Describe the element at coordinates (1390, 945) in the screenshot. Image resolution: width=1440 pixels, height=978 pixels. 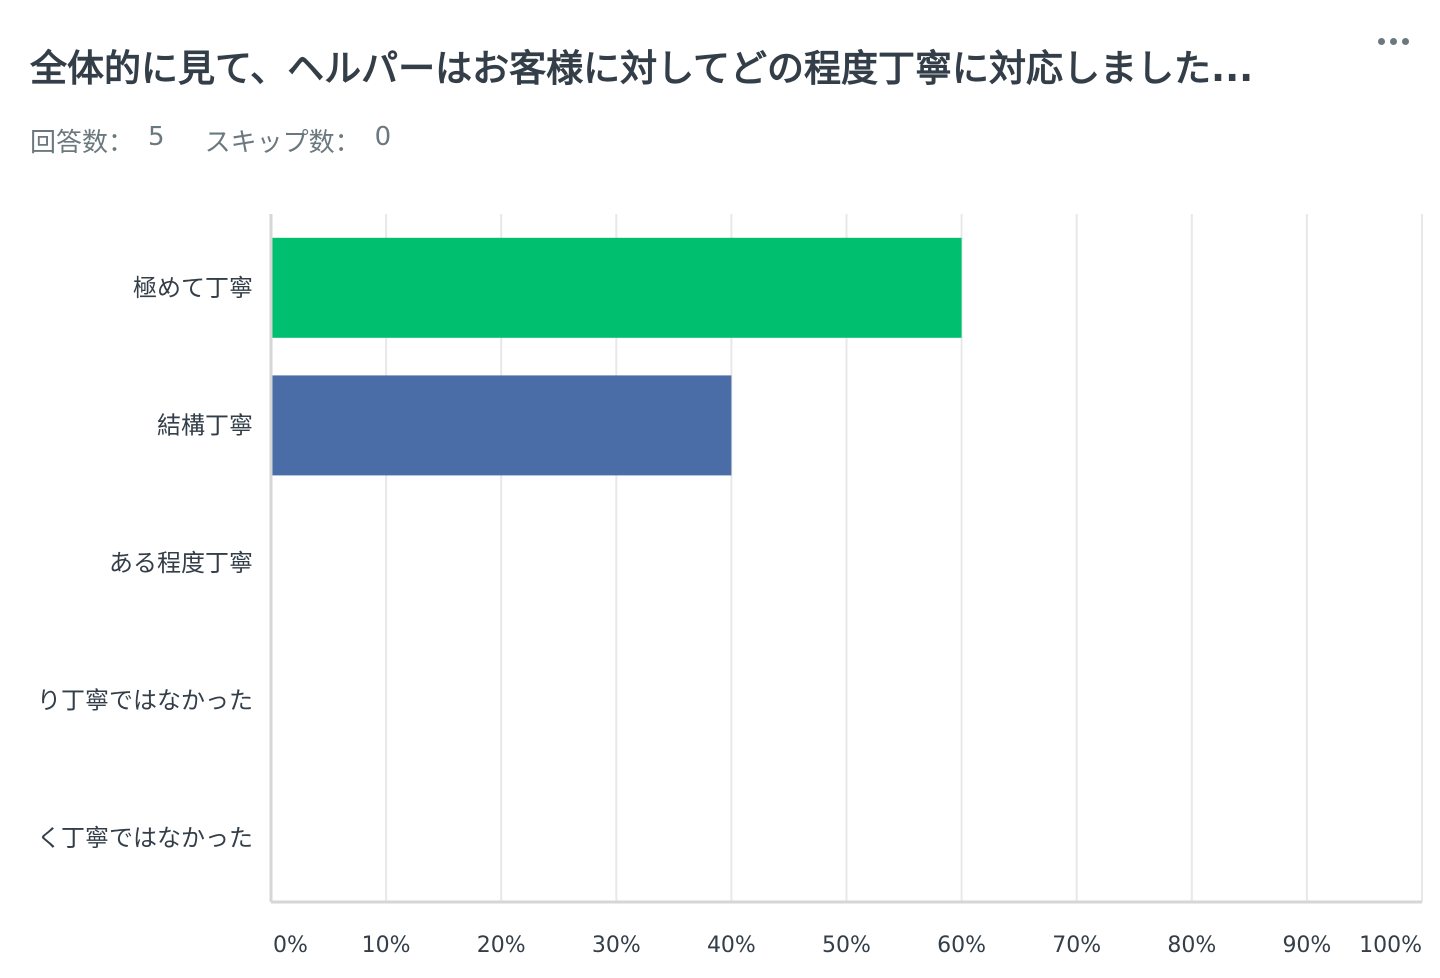
I see `x-tick-label: 100%` at that location.